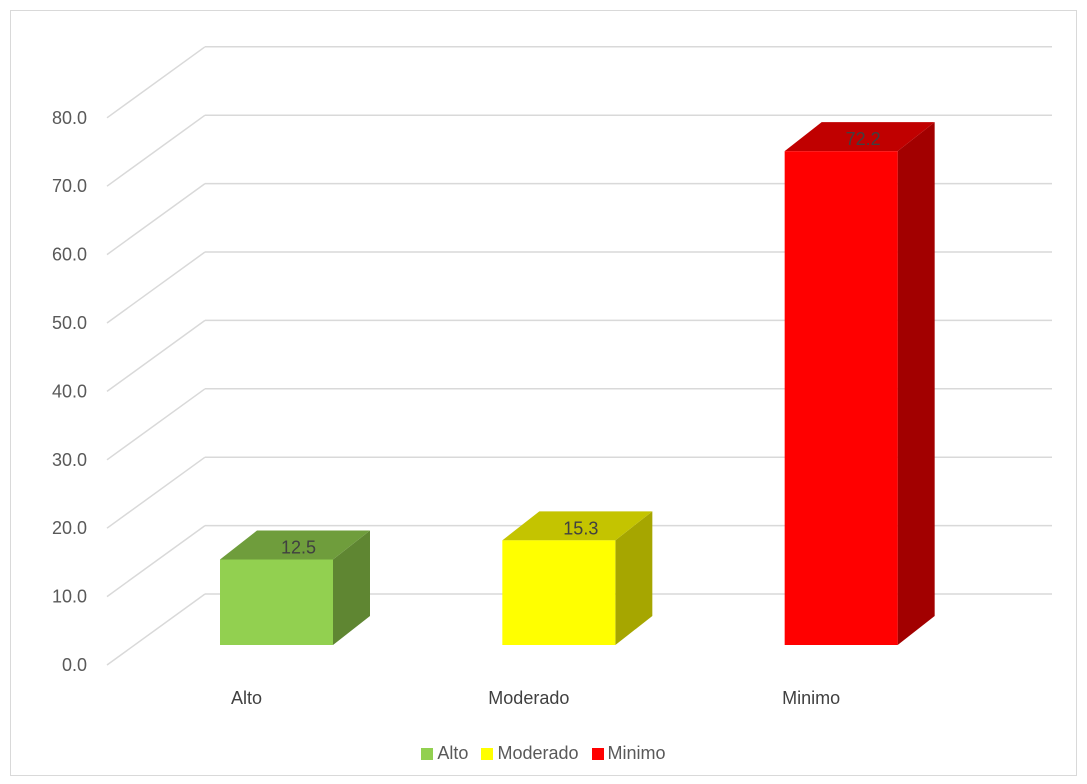 This screenshot has width=1087, height=784. What do you see at coordinates (69, 597) in the screenshot?
I see `y-tick-label: 10.0` at bounding box center [69, 597].